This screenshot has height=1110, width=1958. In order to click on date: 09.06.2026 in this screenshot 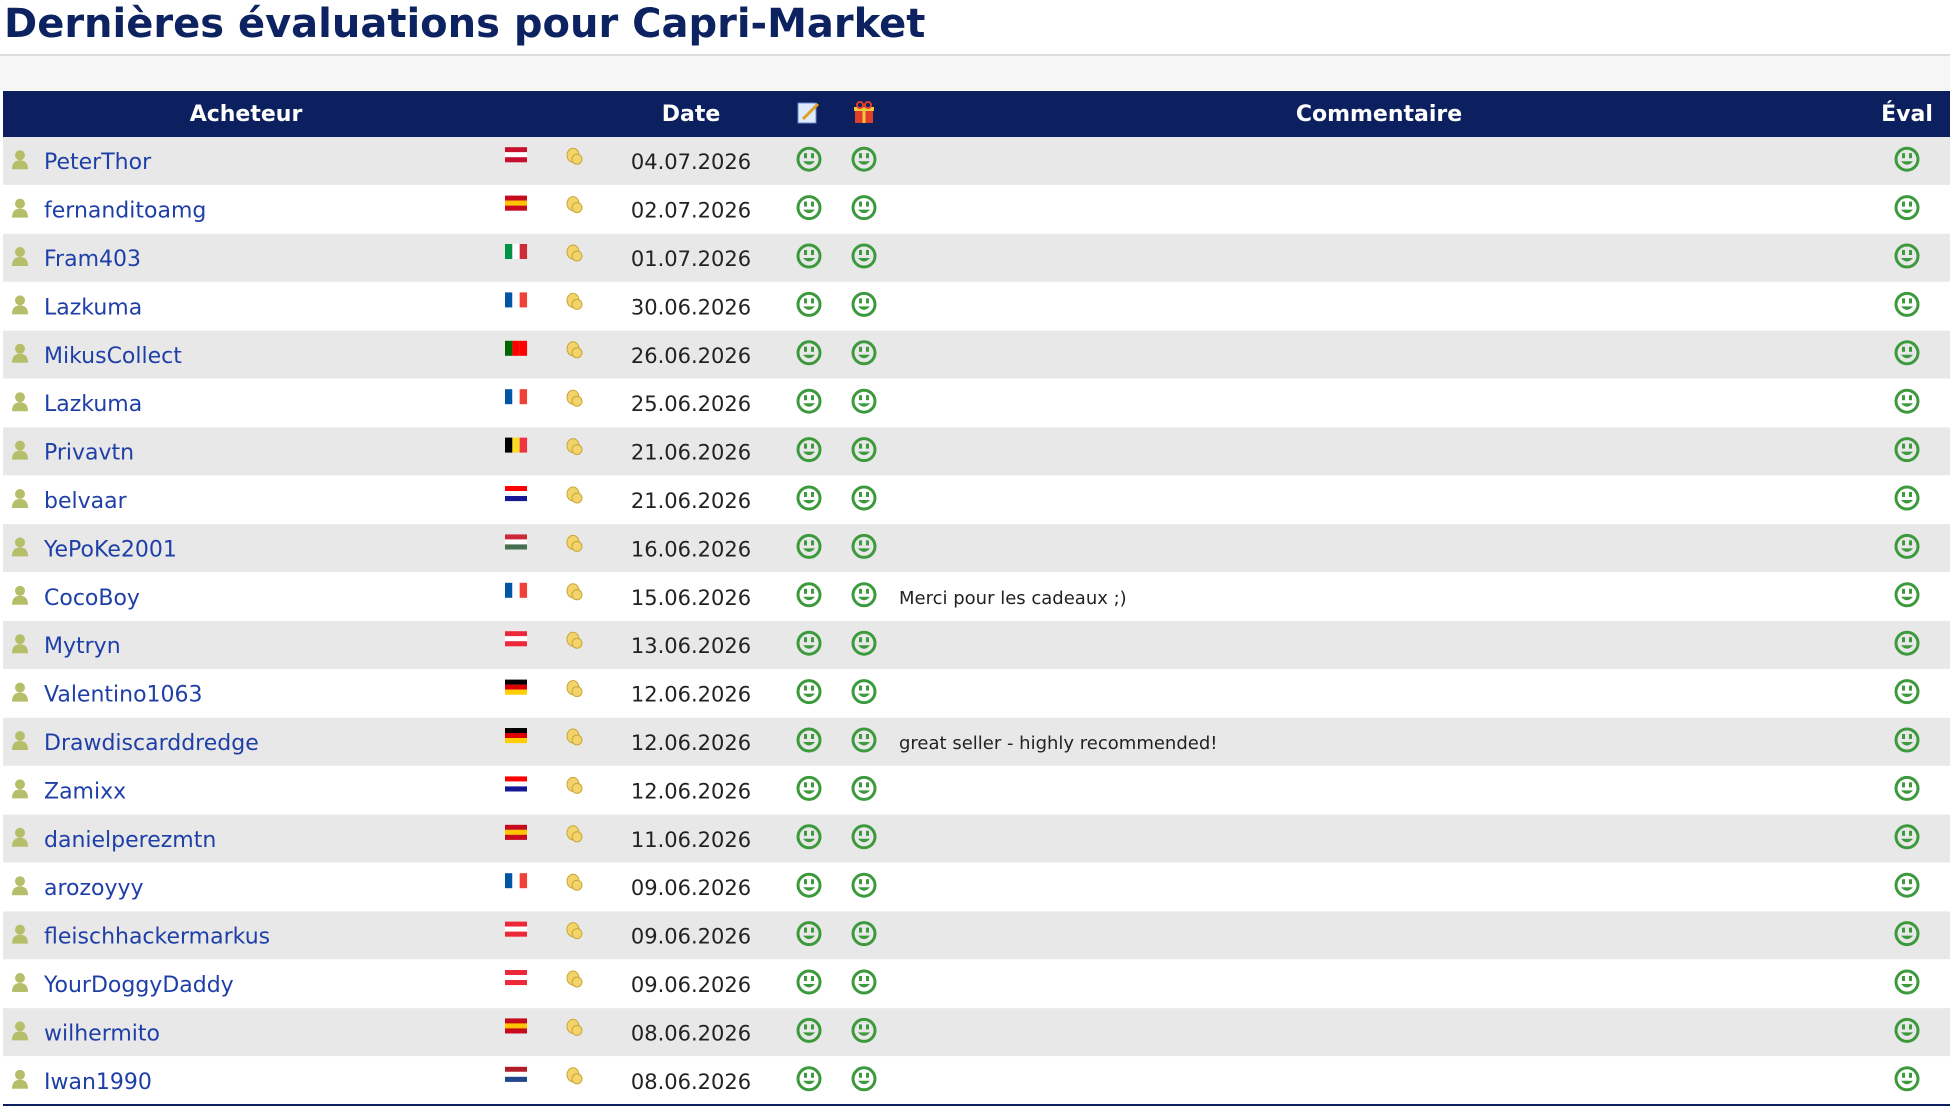, I will do `click(691, 985)`.